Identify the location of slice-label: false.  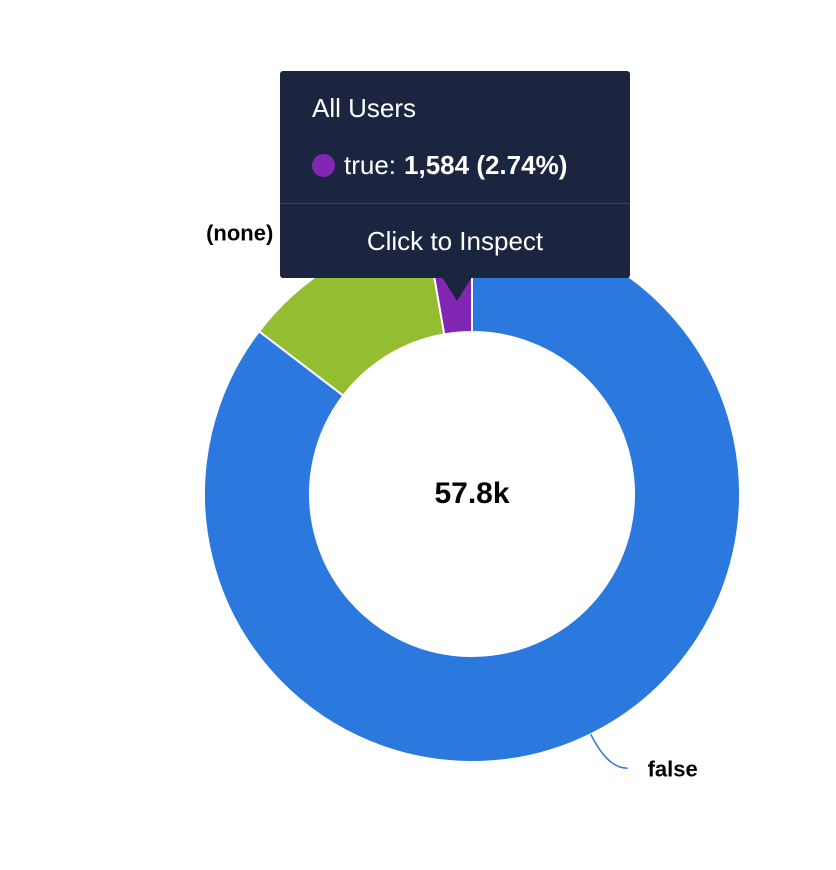
(673, 768).